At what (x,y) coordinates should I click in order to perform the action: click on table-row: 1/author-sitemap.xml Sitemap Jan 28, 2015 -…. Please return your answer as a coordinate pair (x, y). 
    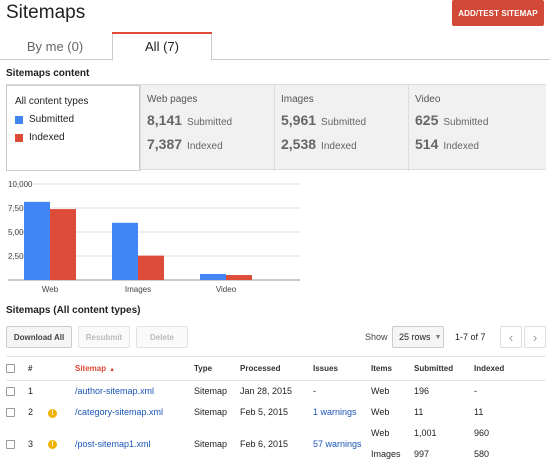
    Looking at the image, I should click on (276, 391).